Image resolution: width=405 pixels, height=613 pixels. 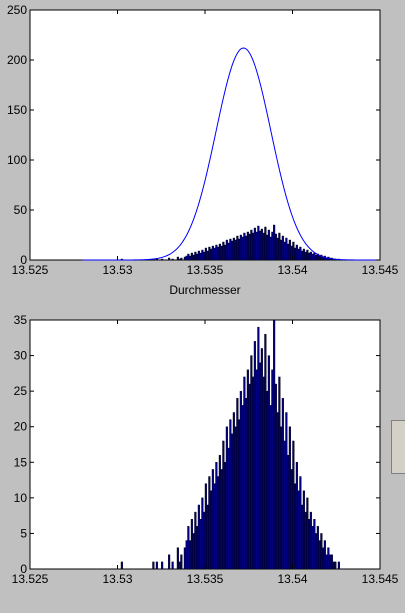 What do you see at coordinates (17, 110) in the screenshot?
I see `y-tick-label: 150` at bounding box center [17, 110].